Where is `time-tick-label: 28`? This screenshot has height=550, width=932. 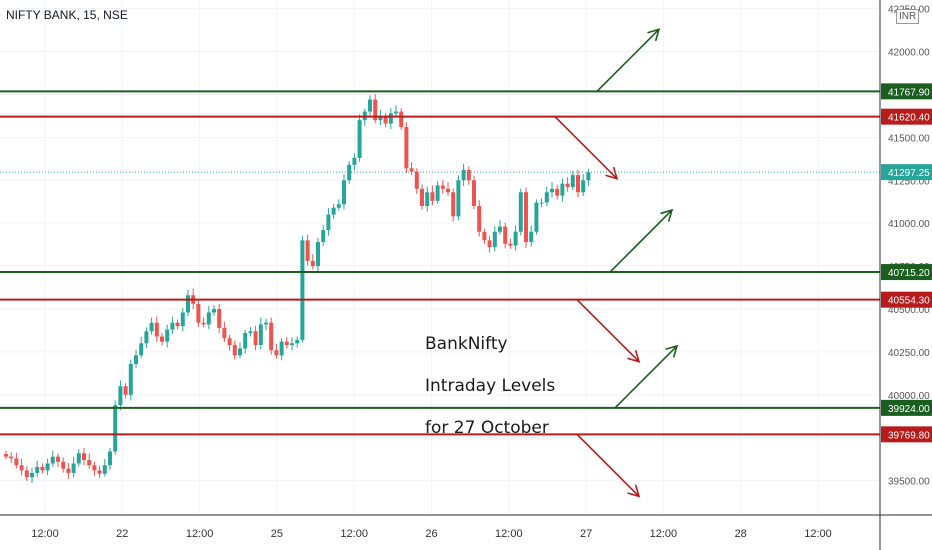
time-tick-label: 28 is located at coordinates (741, 534).